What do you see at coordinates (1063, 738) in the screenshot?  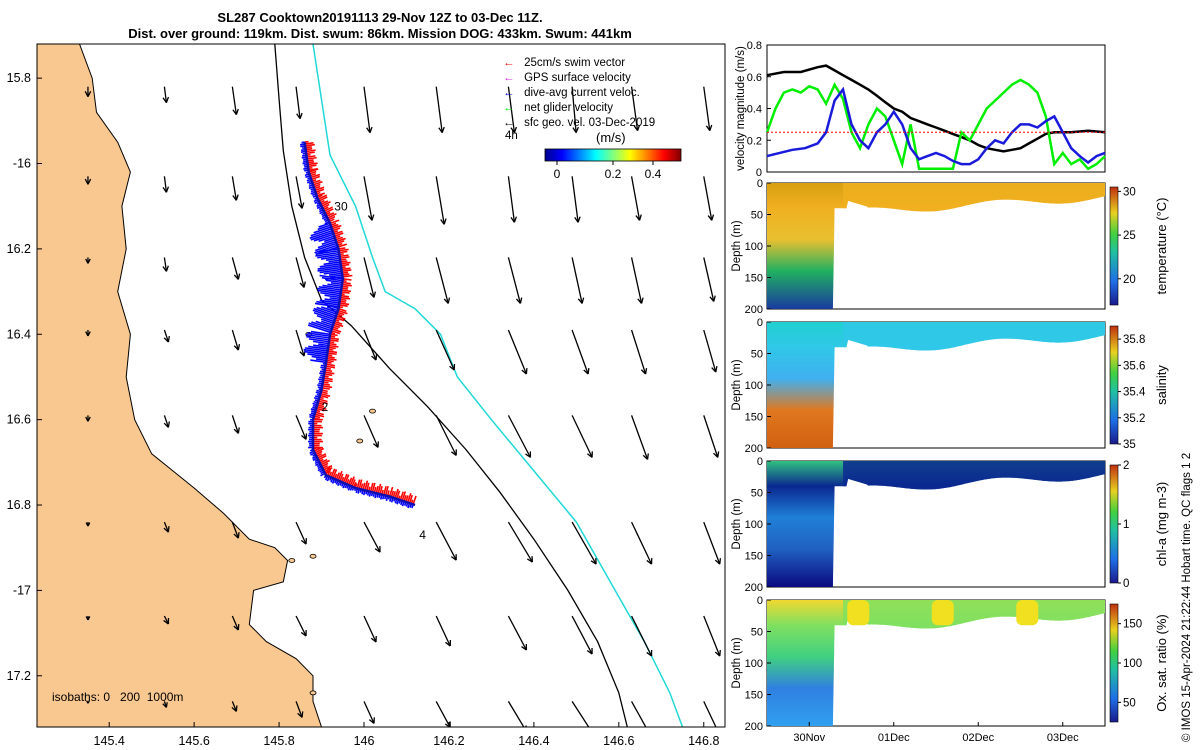 I see `date-tick: 03Dec` at bounding box center [1063, 738].